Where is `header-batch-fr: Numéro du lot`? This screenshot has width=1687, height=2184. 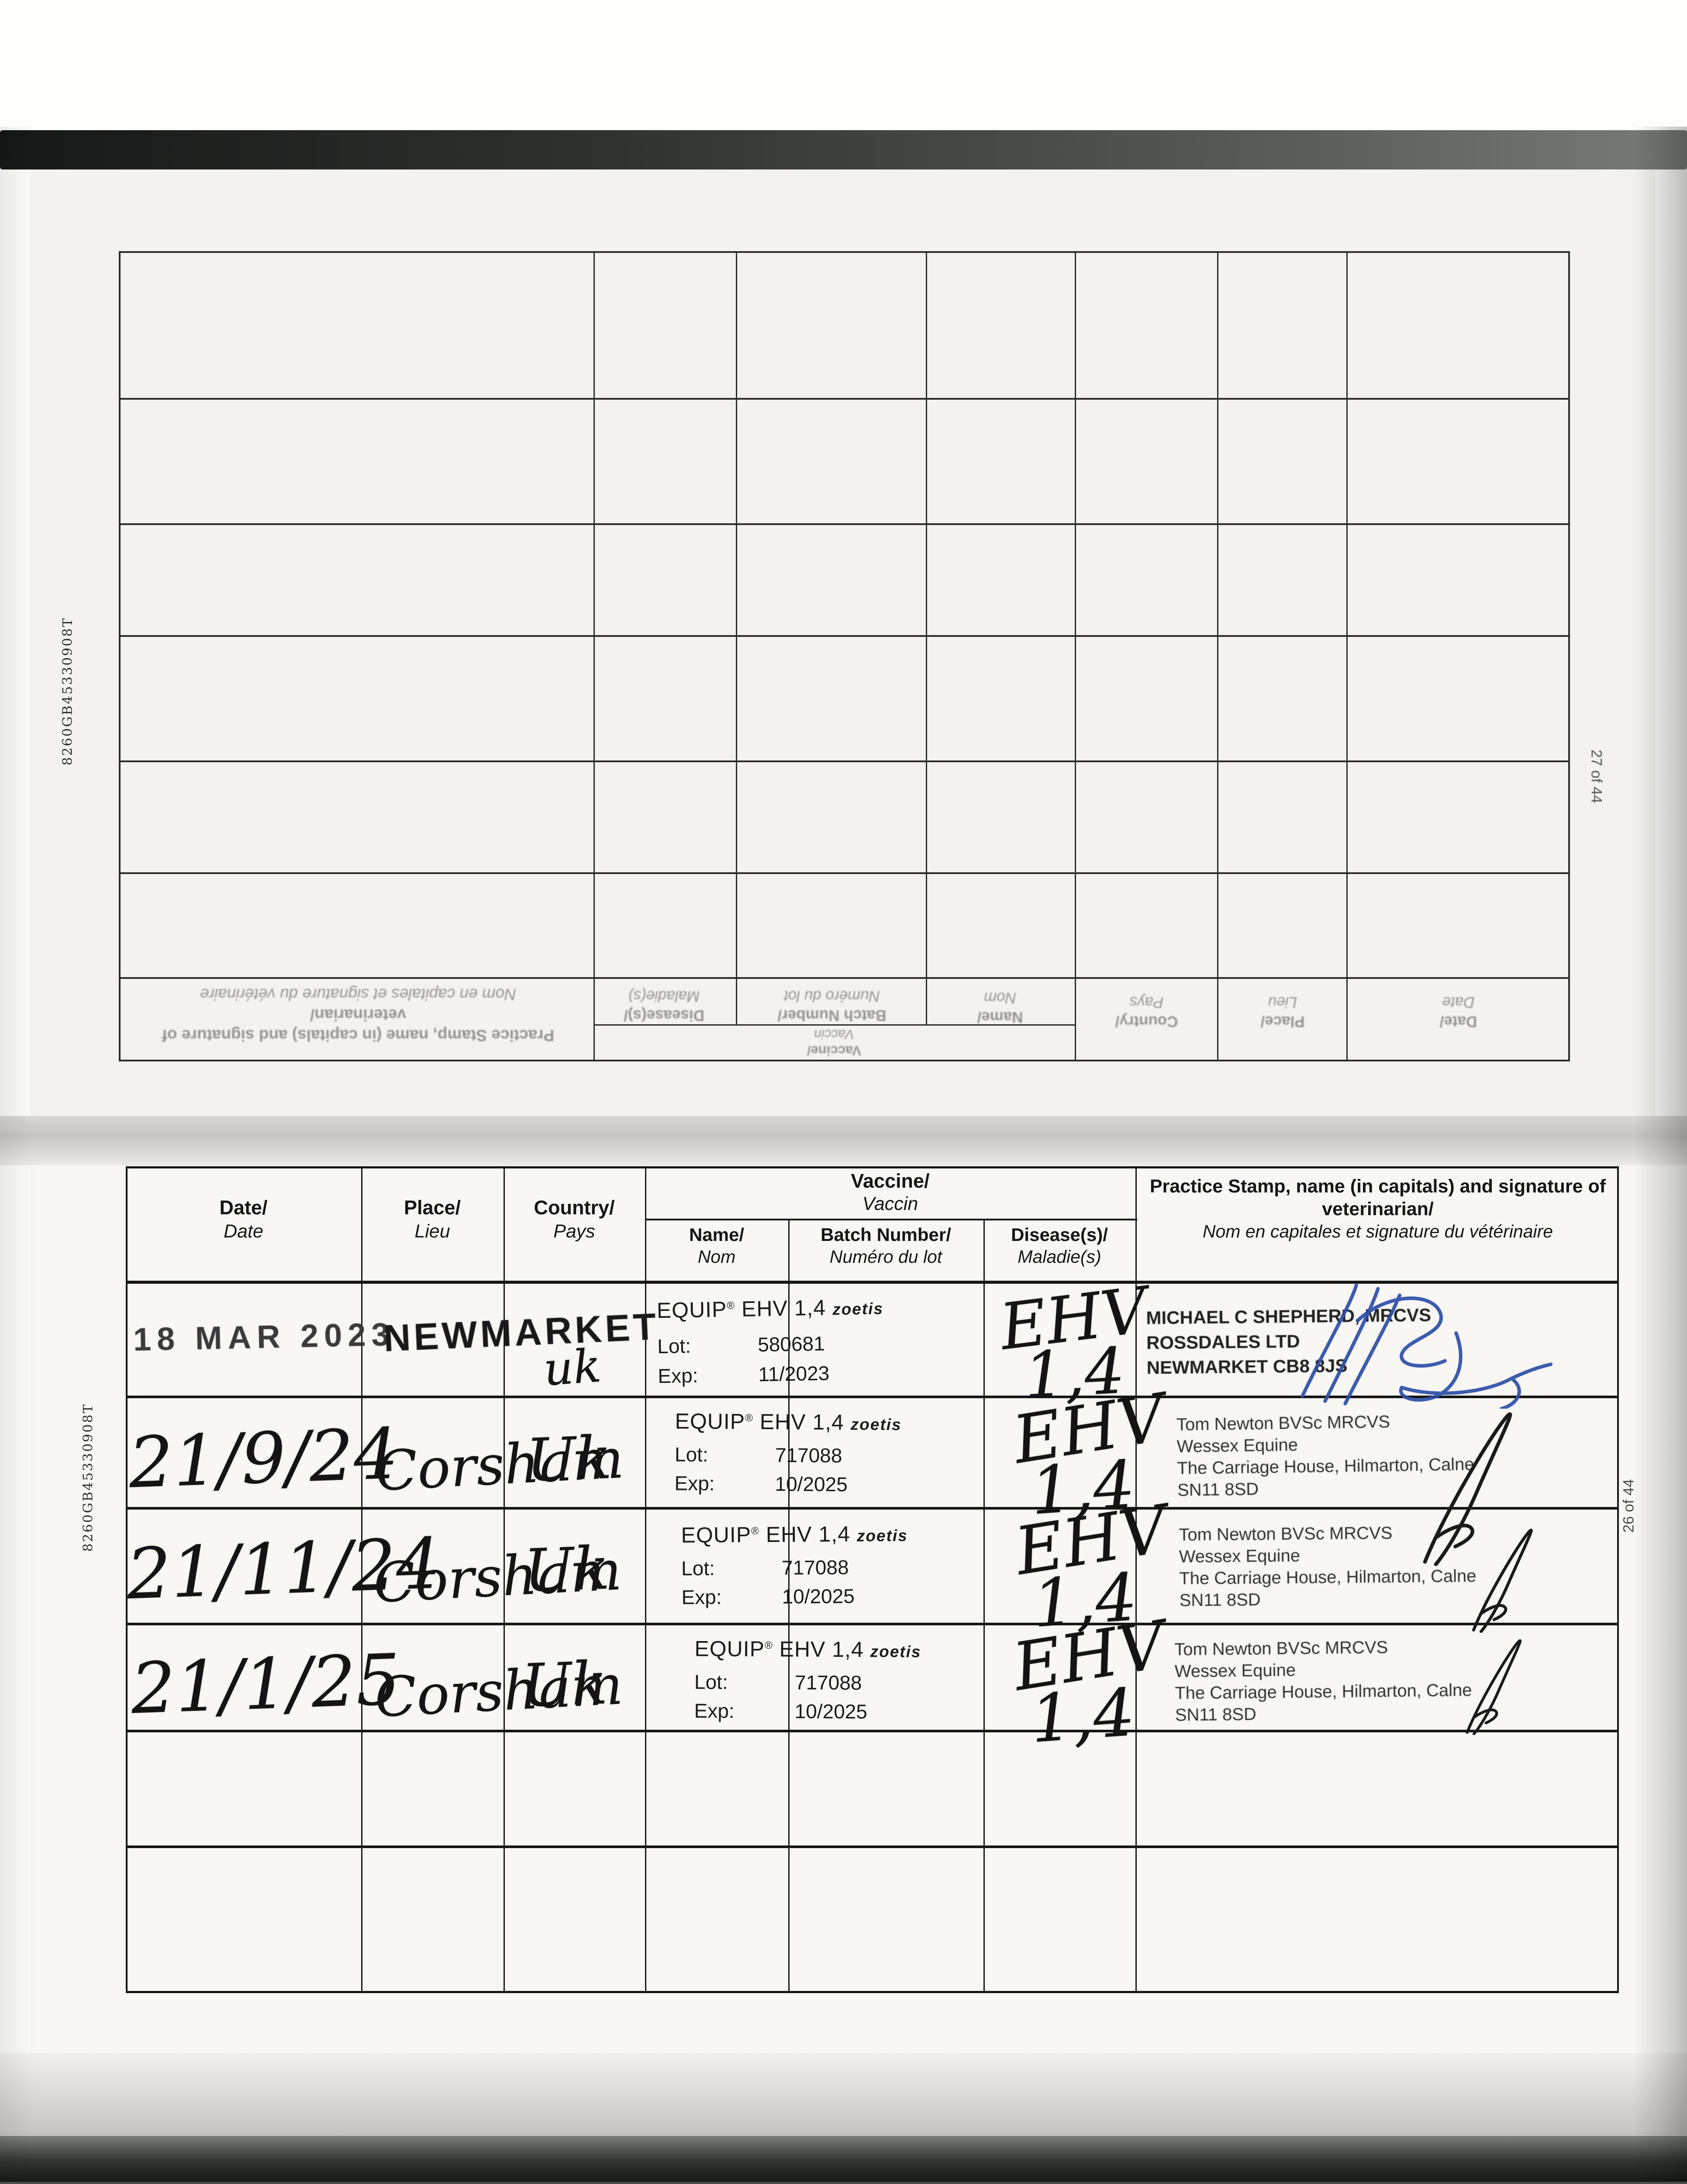 header-batch-fr: Numéro du lot is located at coordinates (885, 1257).